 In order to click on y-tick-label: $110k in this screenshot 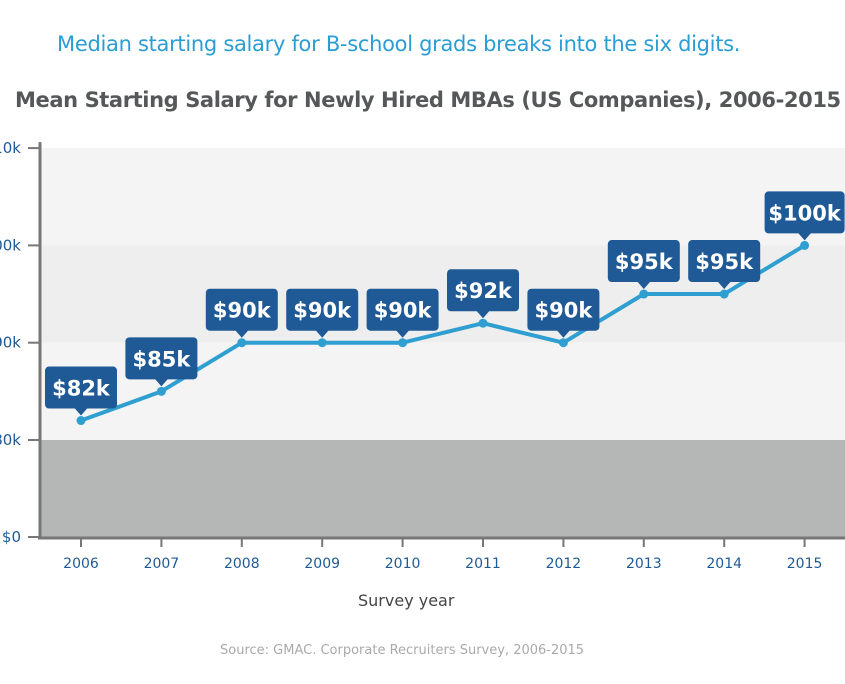, I will do `click(10, 148)`.